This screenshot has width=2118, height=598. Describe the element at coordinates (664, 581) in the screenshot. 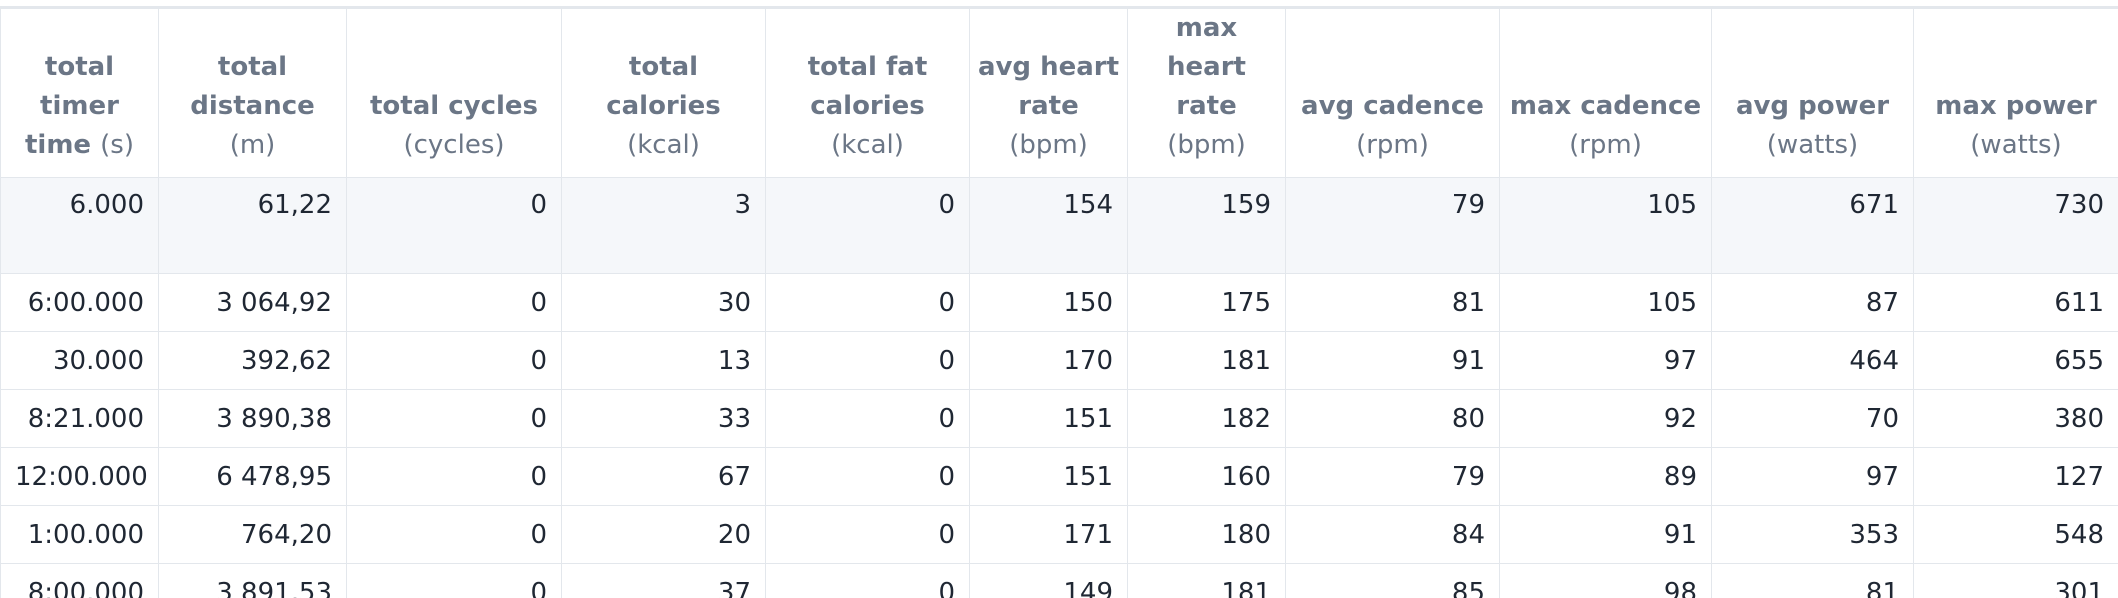

I see `table-cell: 37` at that location.